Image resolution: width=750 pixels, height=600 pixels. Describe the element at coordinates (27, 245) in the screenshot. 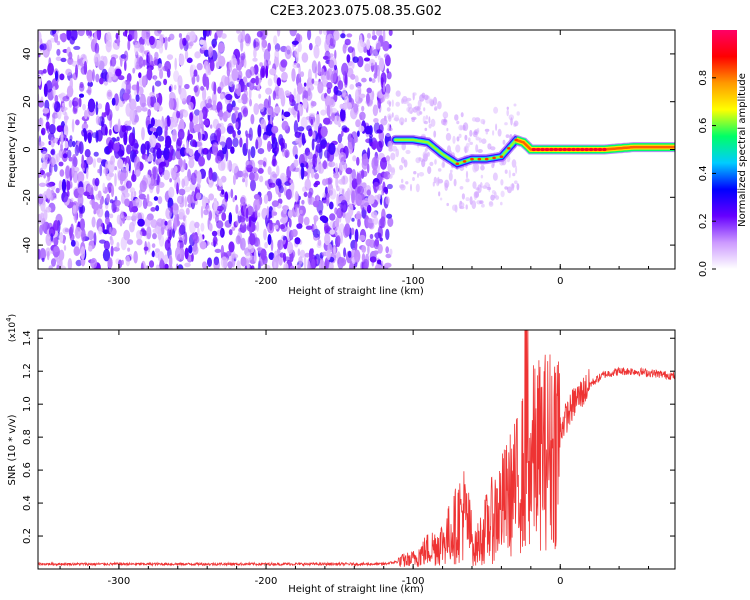

I see `y-tick-label: -40` at that location.